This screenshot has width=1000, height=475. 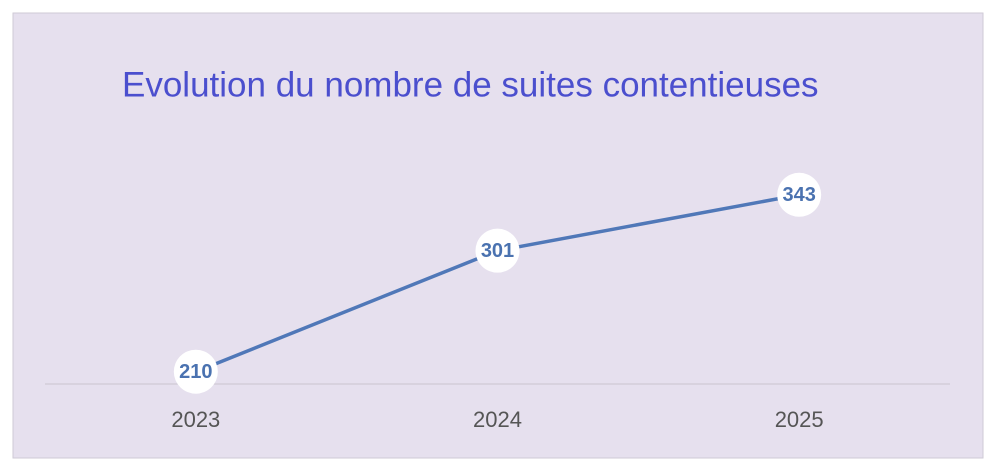 I want to click on data-label: 343, so click(x=798, y=195).